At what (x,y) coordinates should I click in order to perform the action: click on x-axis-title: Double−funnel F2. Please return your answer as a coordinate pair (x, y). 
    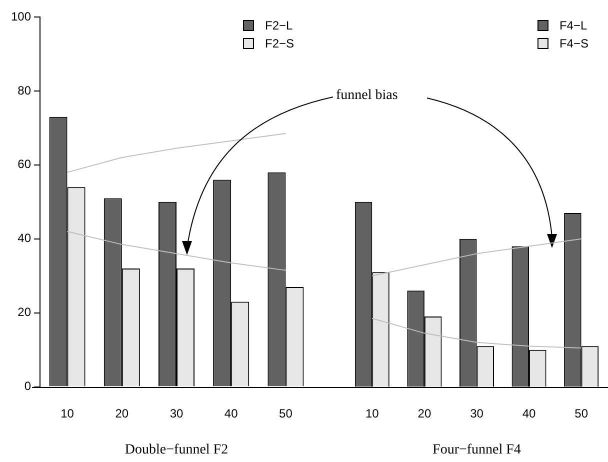
    Looking at the image, I should click on (176, 450).